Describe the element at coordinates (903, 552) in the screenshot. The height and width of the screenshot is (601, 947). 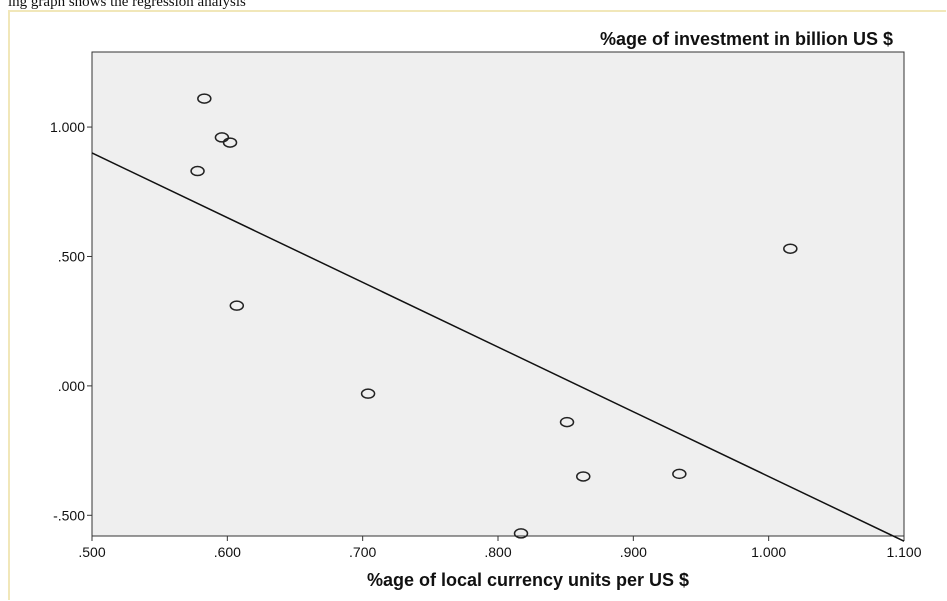
I see `x-tick-label: 1.100` at that location.